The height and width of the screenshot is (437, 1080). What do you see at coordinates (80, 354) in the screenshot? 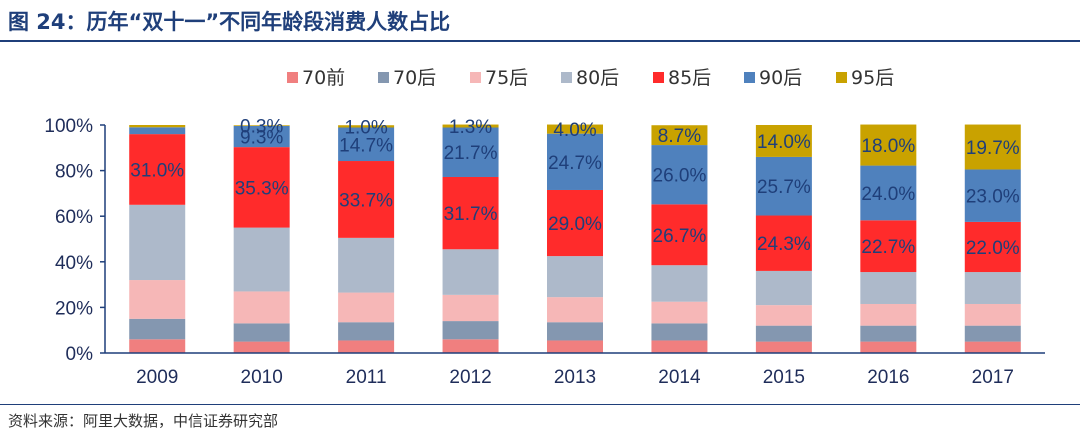
I see `y-tick-label-0%: 0%` at bounding box center [80, 354].